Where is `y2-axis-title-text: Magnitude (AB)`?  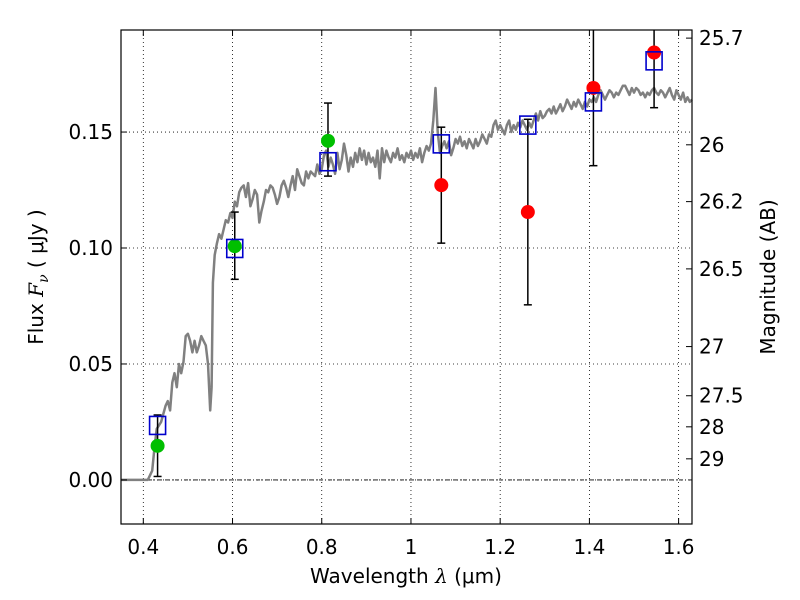 y2-axis-title-text: Magnitude (AB) is located at coordinates (768, 276).